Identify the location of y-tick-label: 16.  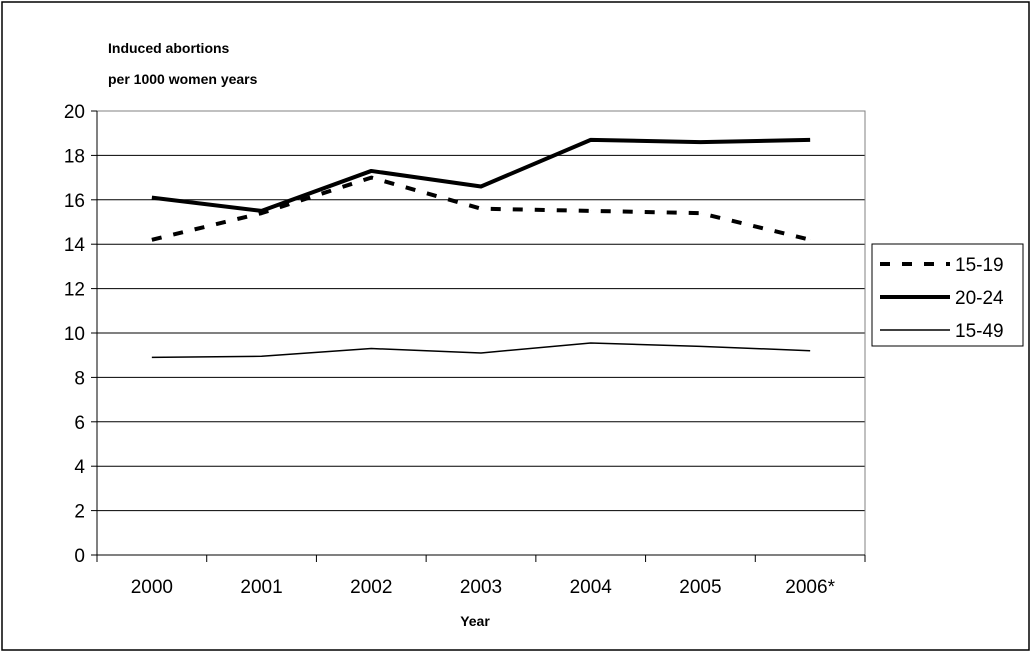
(74, 201).